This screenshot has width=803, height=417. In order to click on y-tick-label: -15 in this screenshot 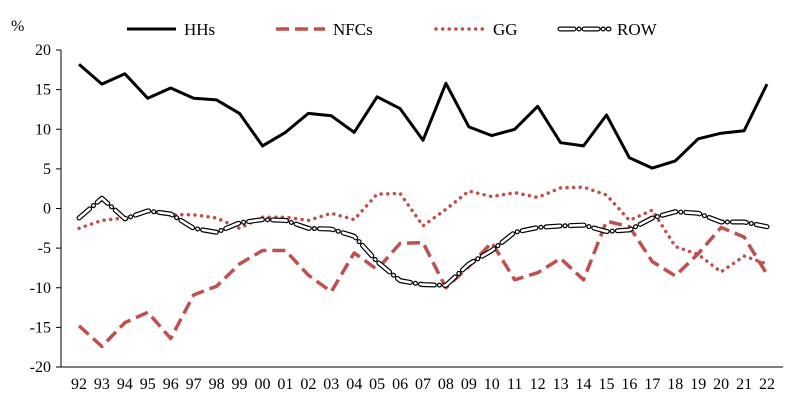, I will do `click(40, 327)`.